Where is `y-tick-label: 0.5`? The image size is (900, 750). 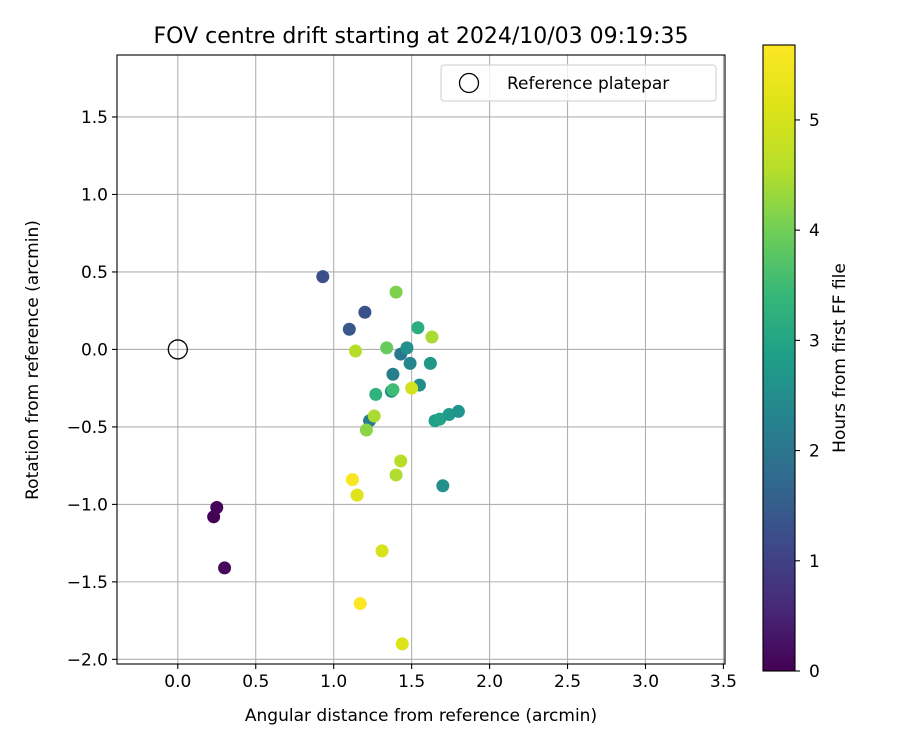
y-tick-label: 0.5 is located at coordinates (94, 273).